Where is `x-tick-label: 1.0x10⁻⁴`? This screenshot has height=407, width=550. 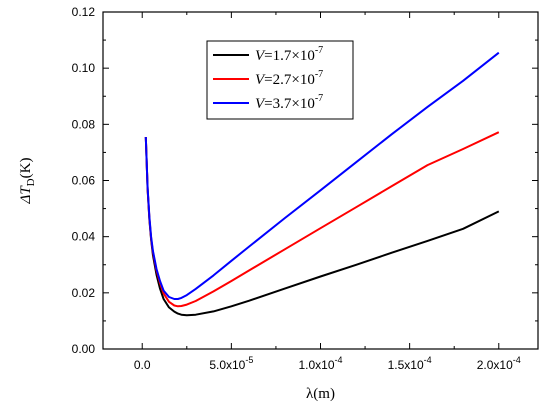 x-tick-label: 1.0x10⁻⁴ is located at coordinates (320, 363).